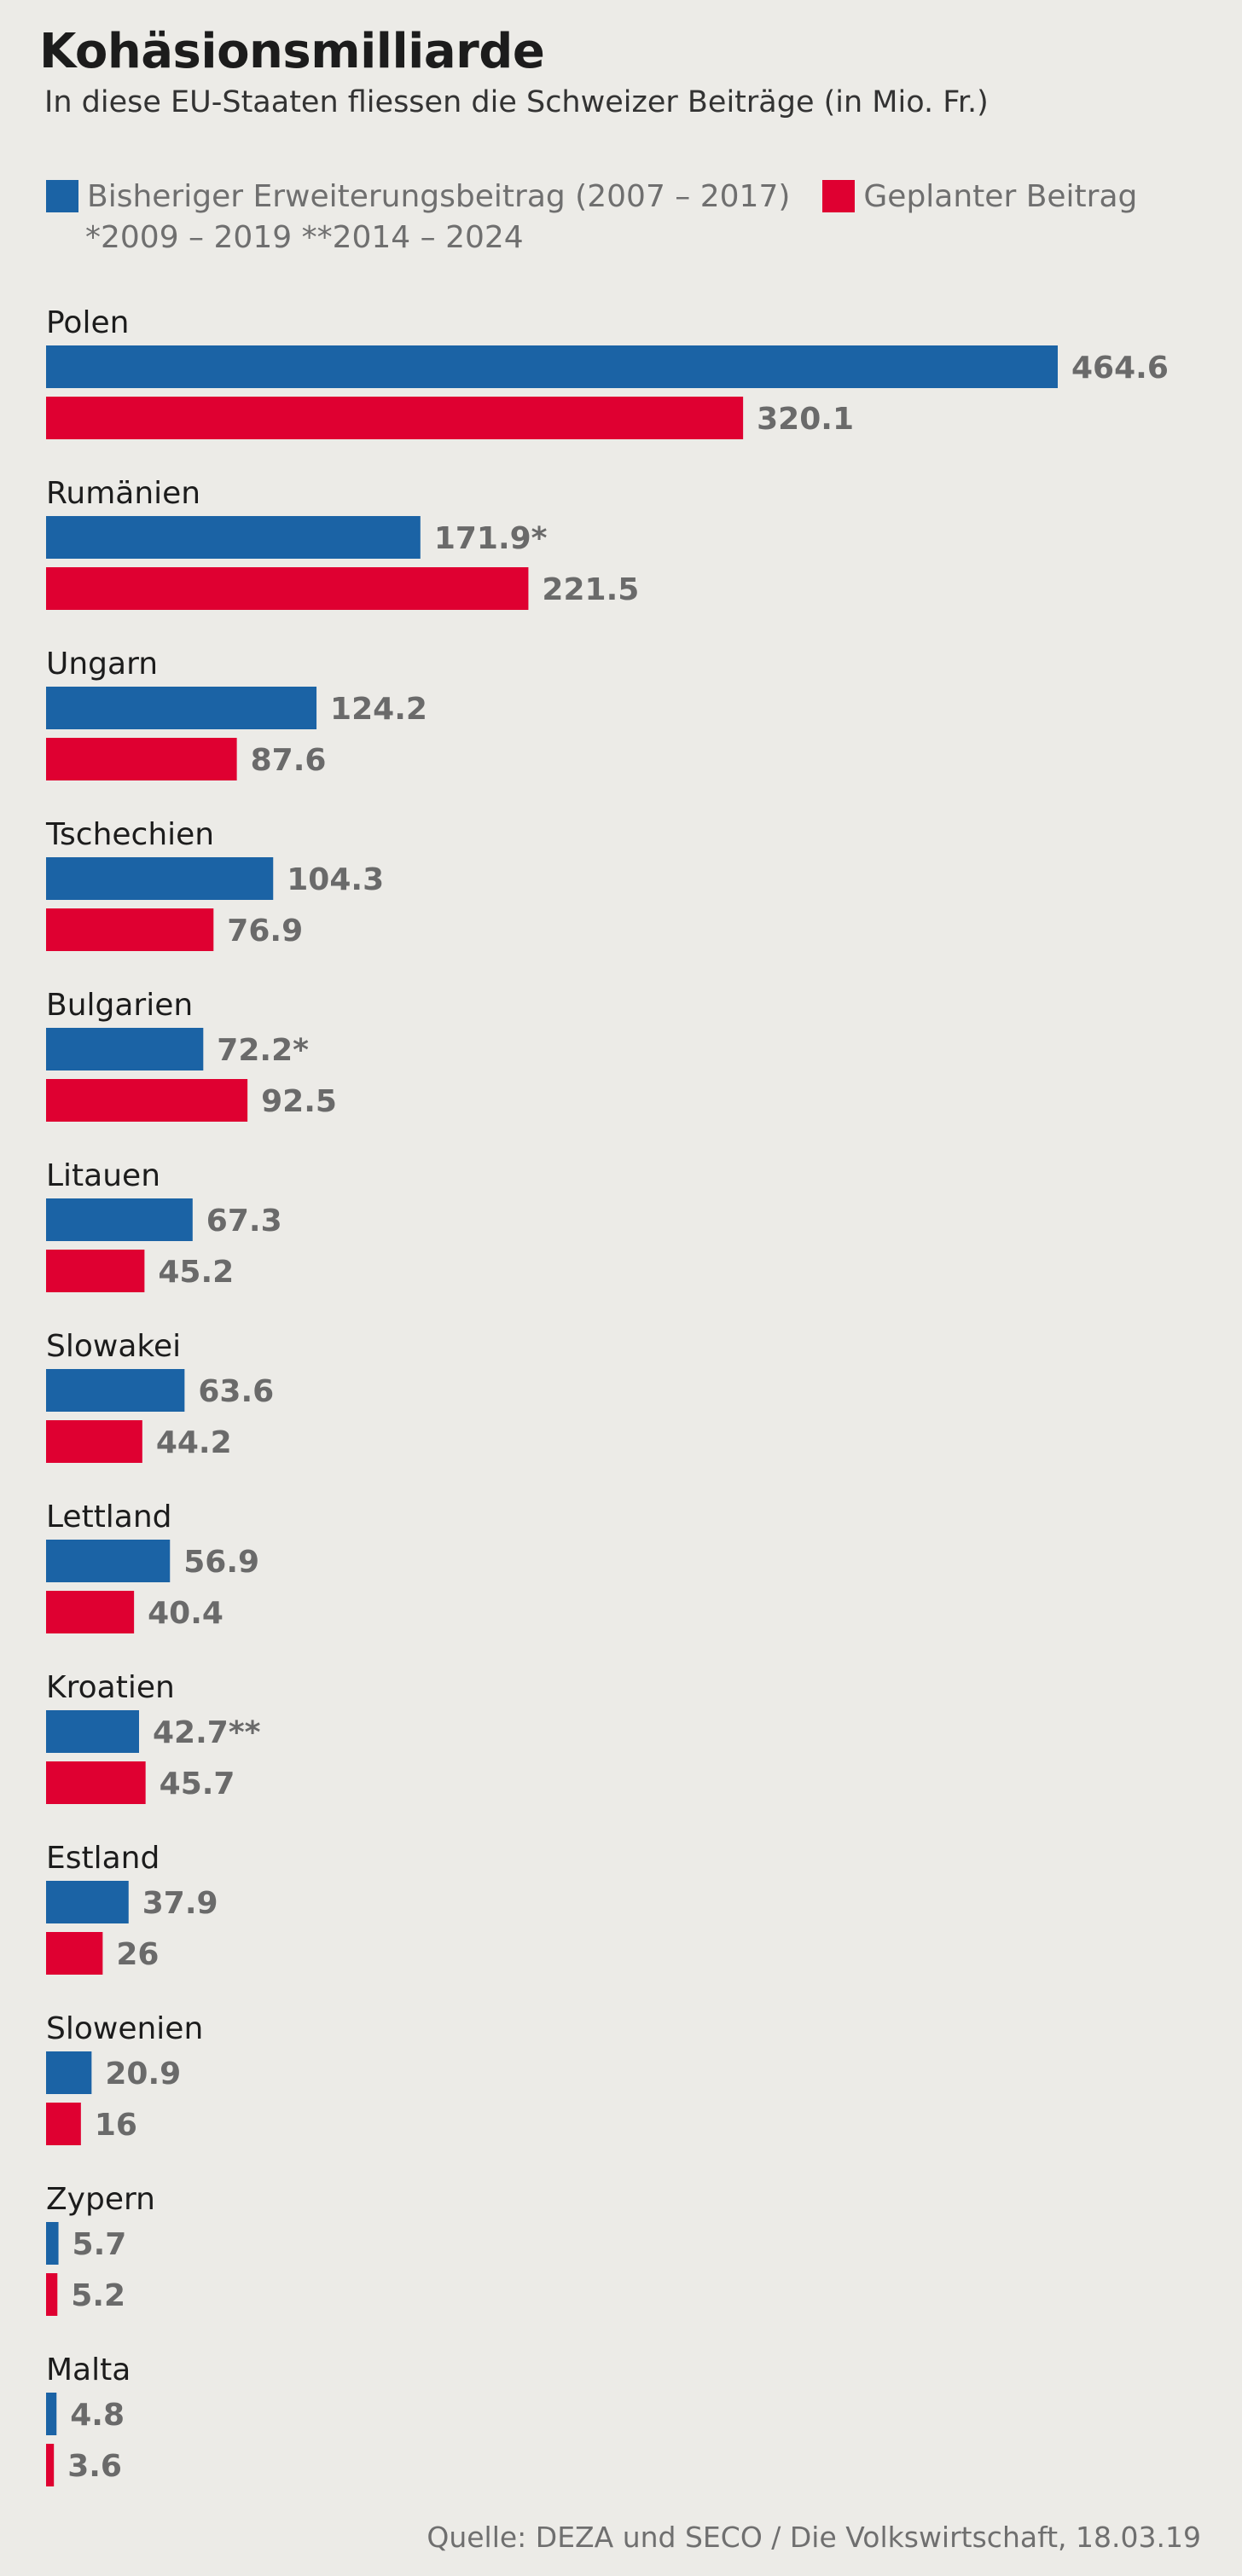 This screenshot has width=1242, height=2576. I want to click on value-label-litauen-geplanter: 45.2, so click(196, 1272).